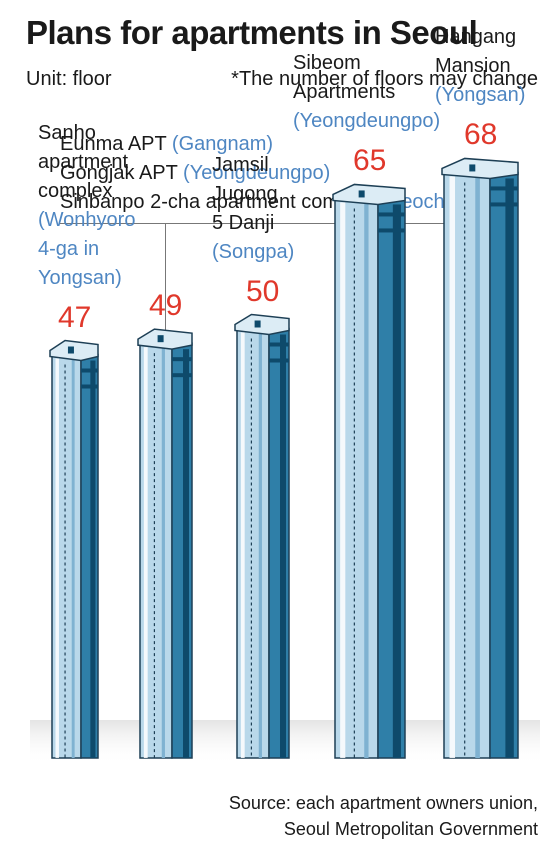  Describe the element at coordinates (481, 135) in the screenshot. I see `value-label: 68` at that location.